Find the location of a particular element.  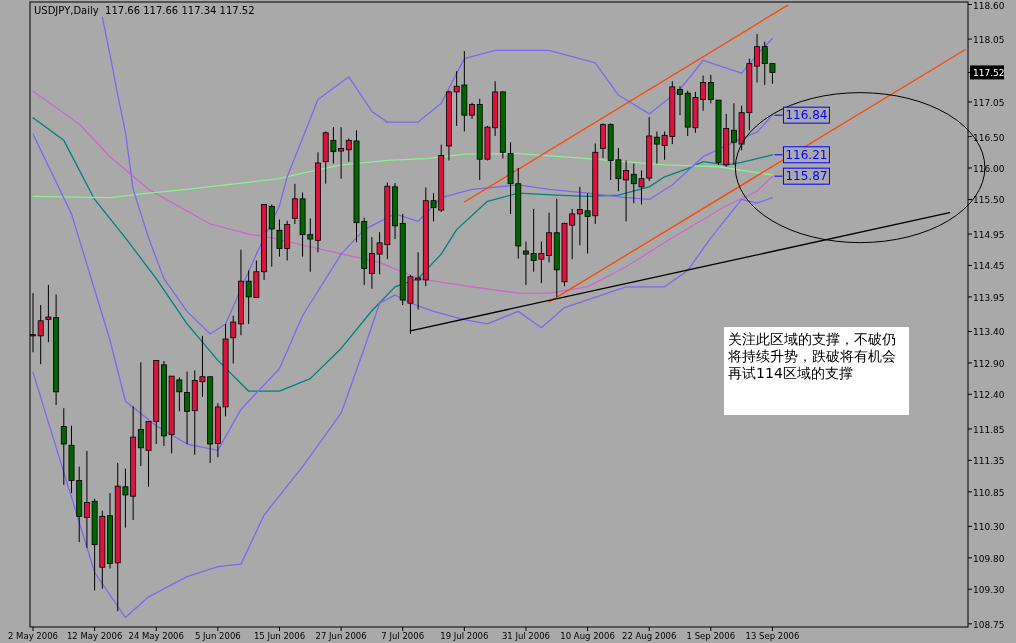

y-tick-label: 116.00 is located at coordinates (989, 169).